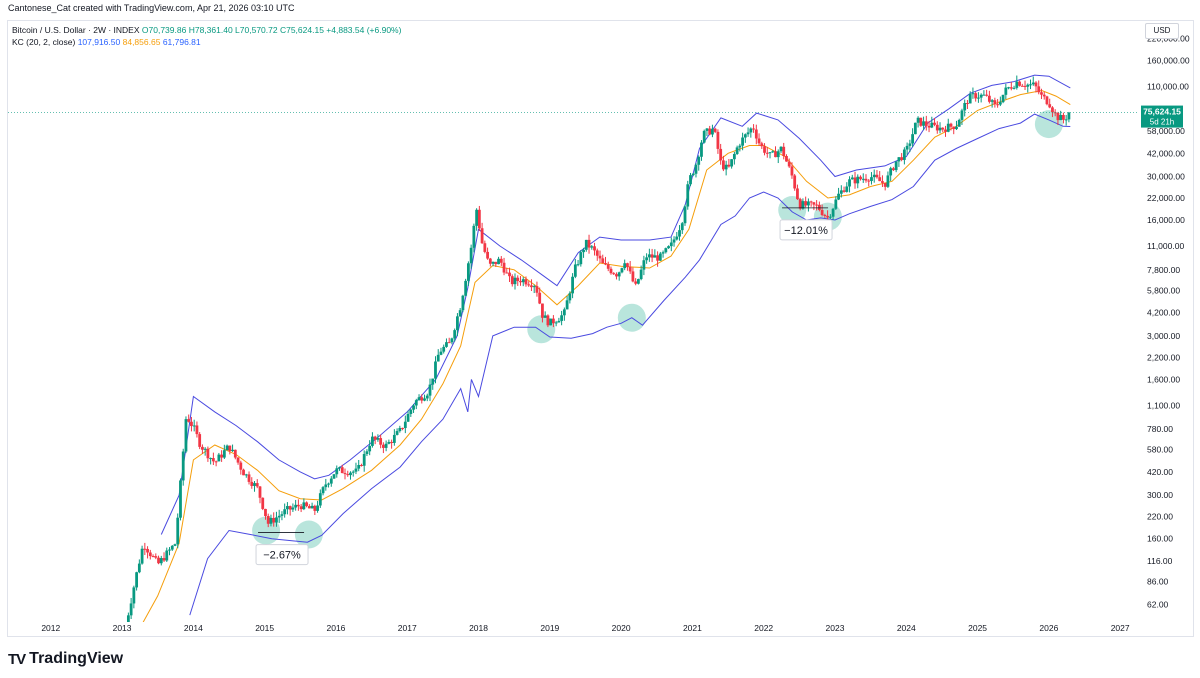 The width and height of the screenshot is (1200, 678). Describe the element at coordinates (1120, 628) in the screenshot. I see `x-tick-15: 2027` at that location.